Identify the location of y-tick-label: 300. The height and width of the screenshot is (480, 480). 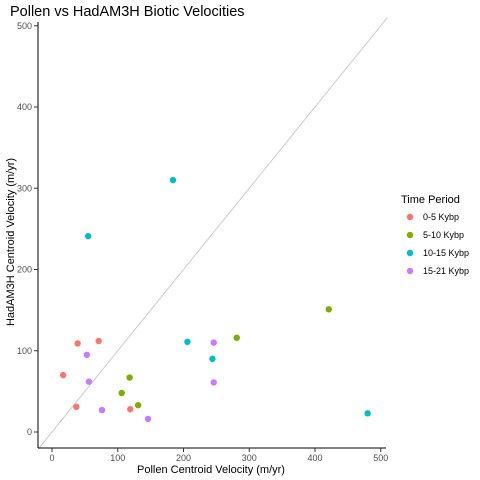
(24, 188).